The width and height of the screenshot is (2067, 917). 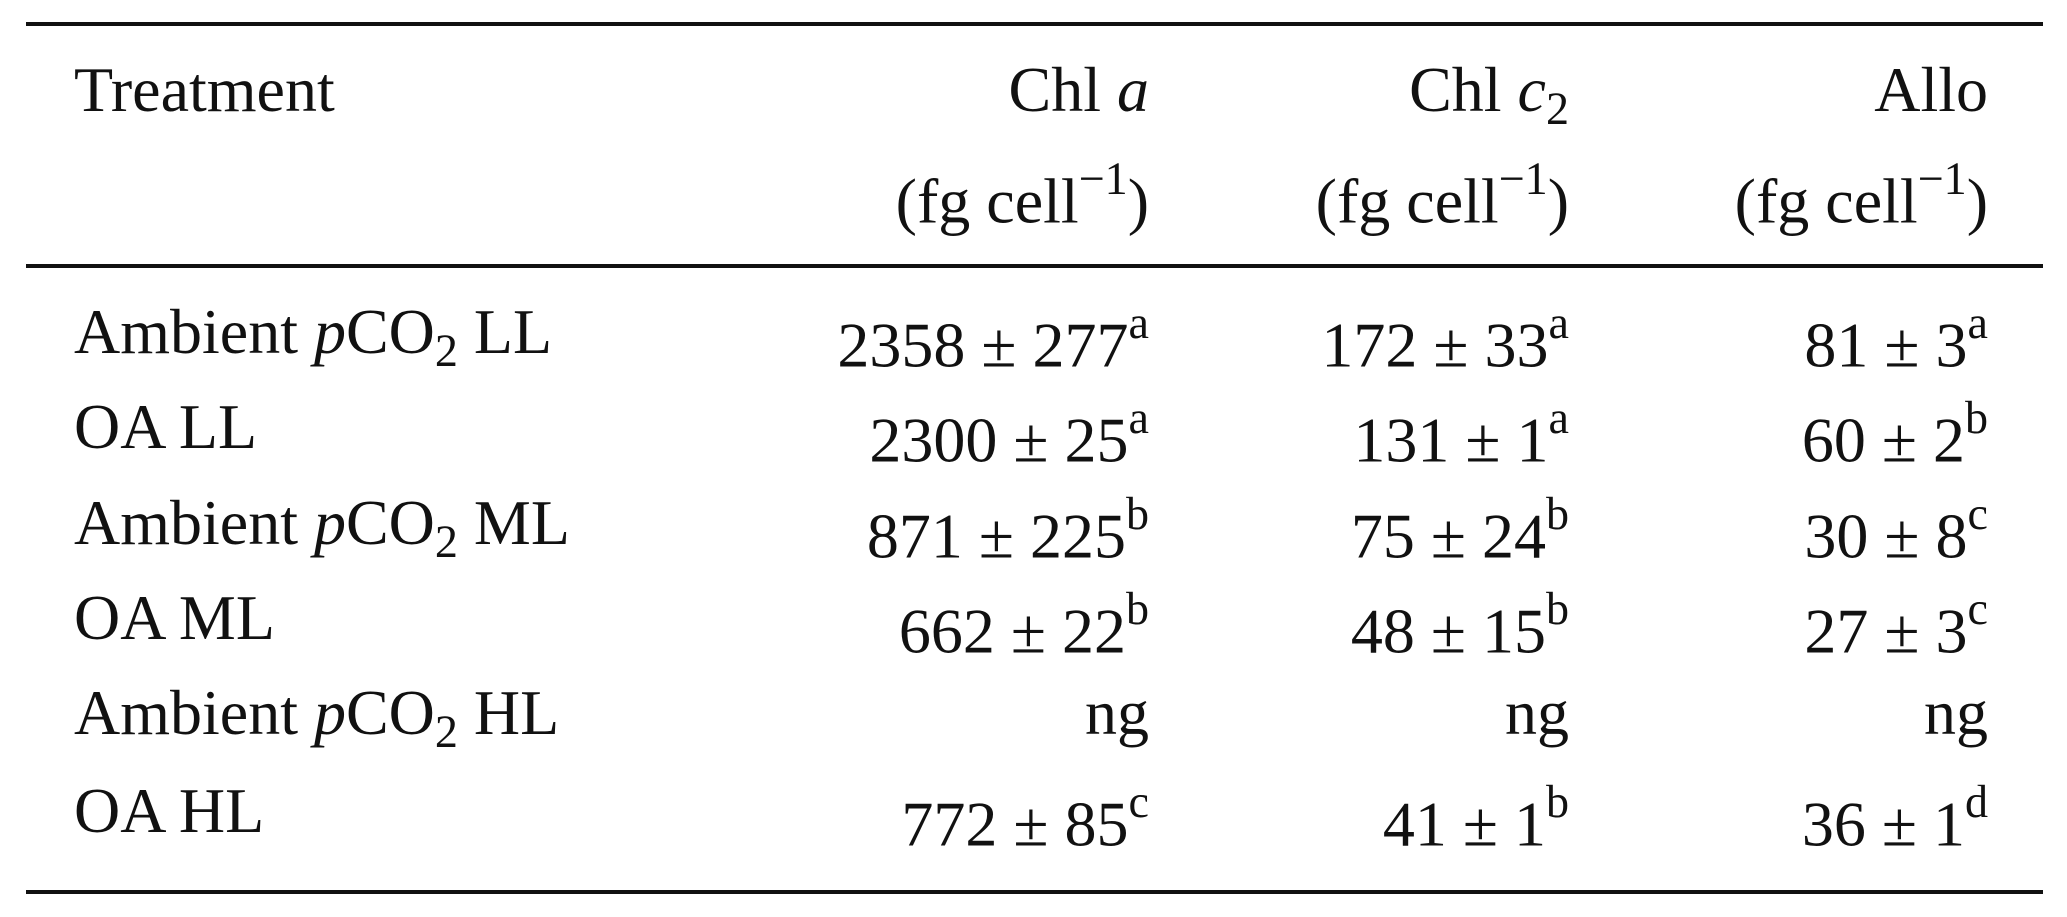 What do you see at coordinates (1886, 536) in the screenshot?
I see `value-text: 30 ± 8` at bounding box center [1886, 536].